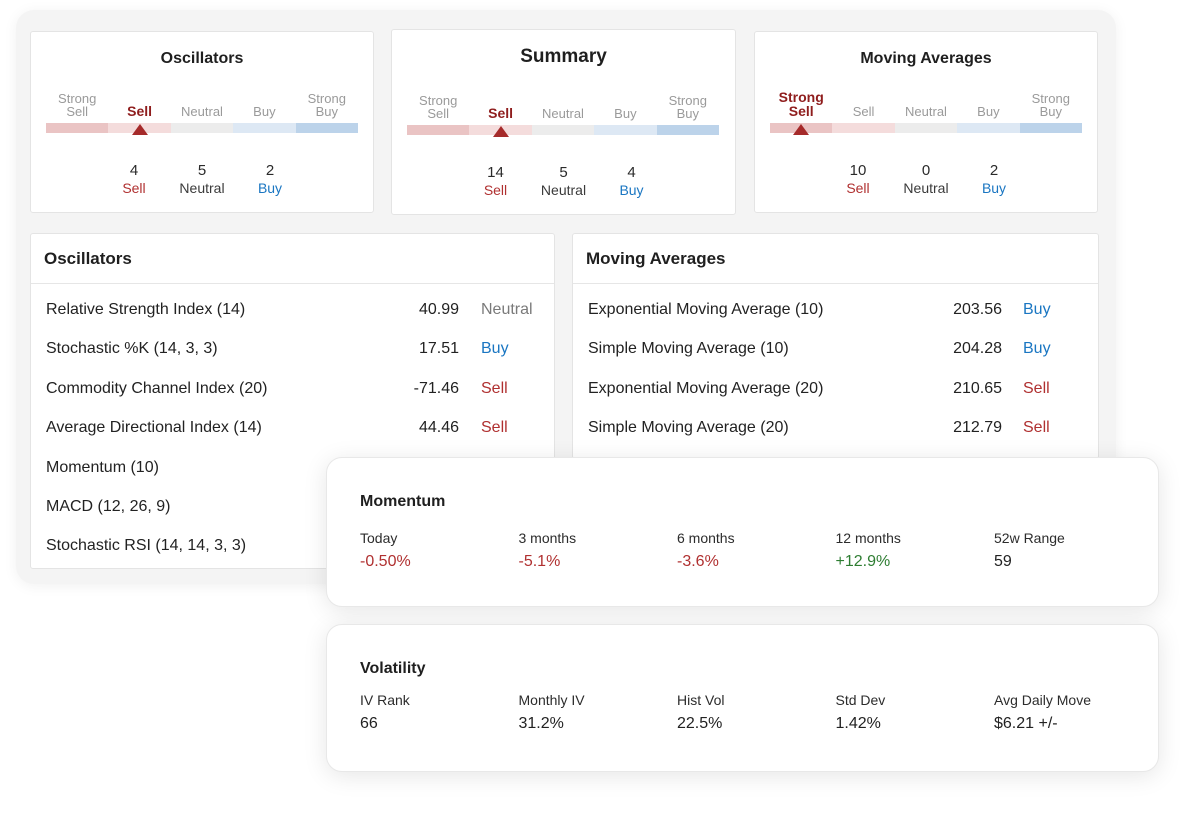 This screenshot has height=819, width=1202. What do you see at coordinates (752, 551) in the screenshot?
I see `stat-6-months: 6 months -3.6%` at bounding box center [752, 551].